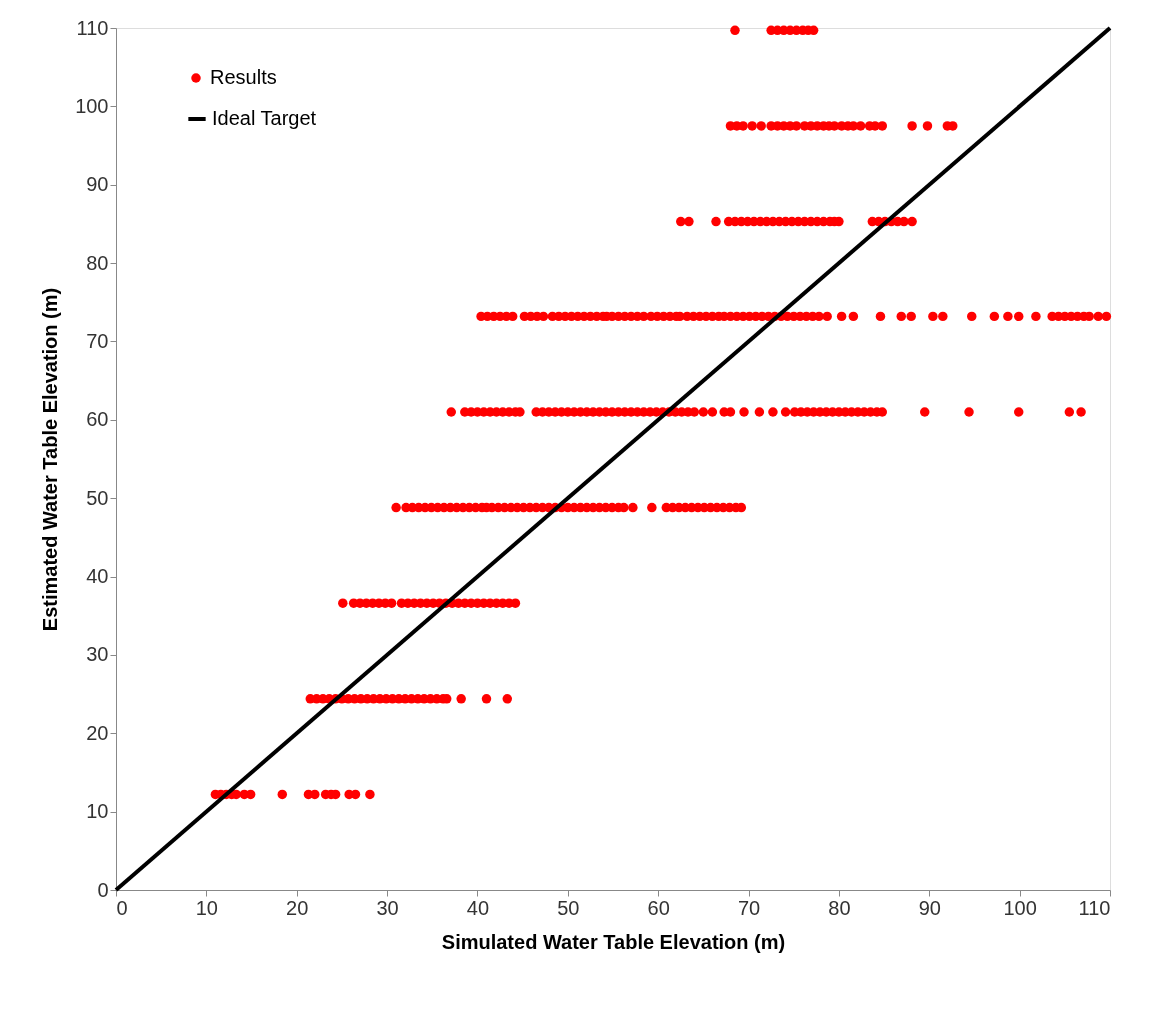  Describe the element at coordinates (97, 497) in the screenshot. I see `y-tick-label: 50` at that location.